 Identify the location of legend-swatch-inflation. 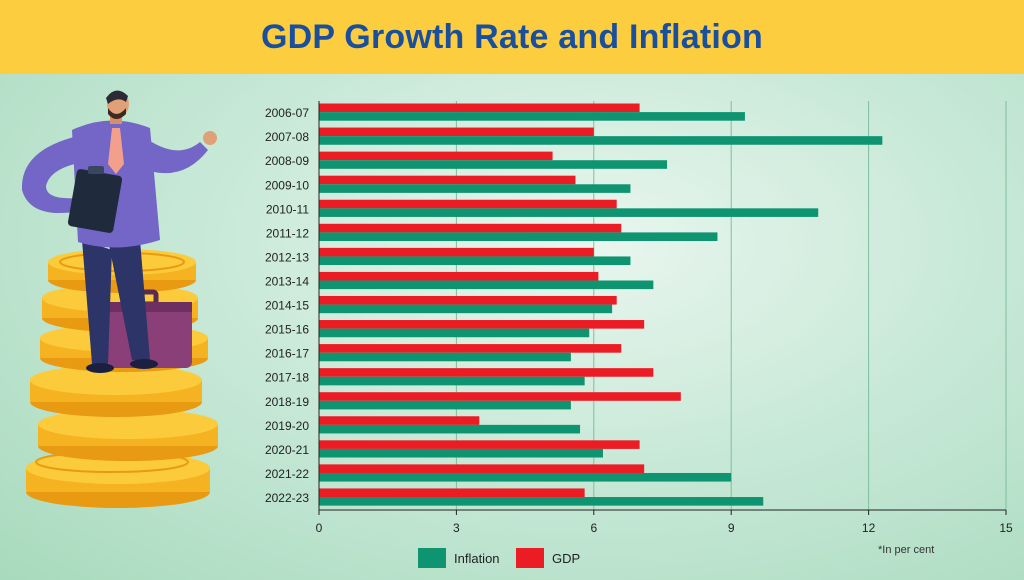
(432, 558).